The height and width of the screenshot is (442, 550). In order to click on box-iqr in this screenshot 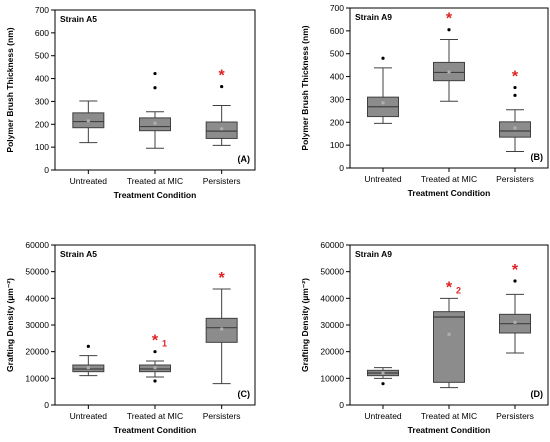, I will do `click(449, 347)`.